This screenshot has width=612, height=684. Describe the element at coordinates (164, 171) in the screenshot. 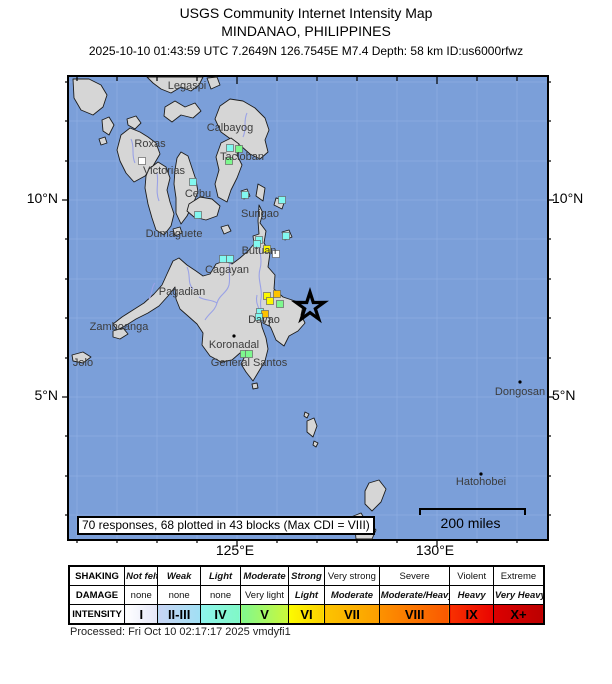

I see `city-label: Victorias` at that location.